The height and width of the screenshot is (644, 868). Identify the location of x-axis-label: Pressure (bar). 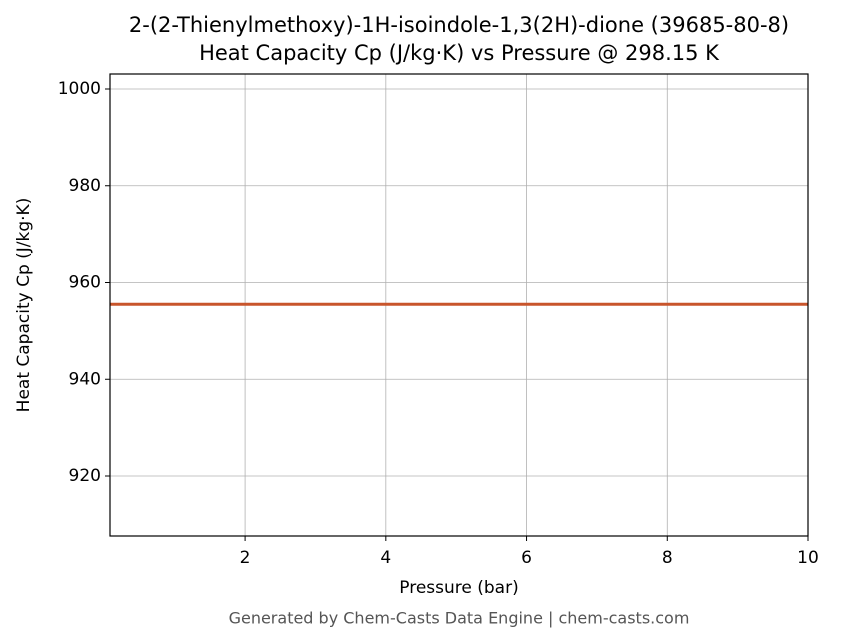
(458, 588).